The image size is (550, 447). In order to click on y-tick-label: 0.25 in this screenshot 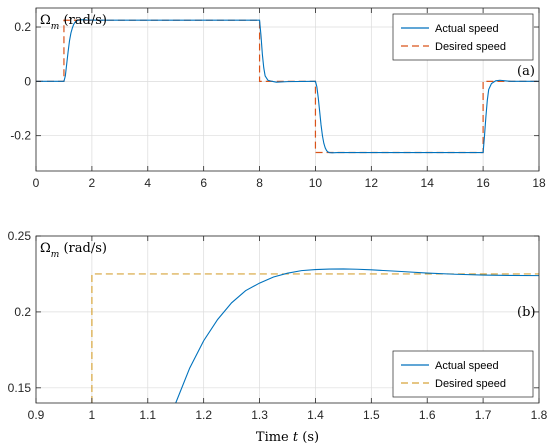, I will do `click(20, 236)`.